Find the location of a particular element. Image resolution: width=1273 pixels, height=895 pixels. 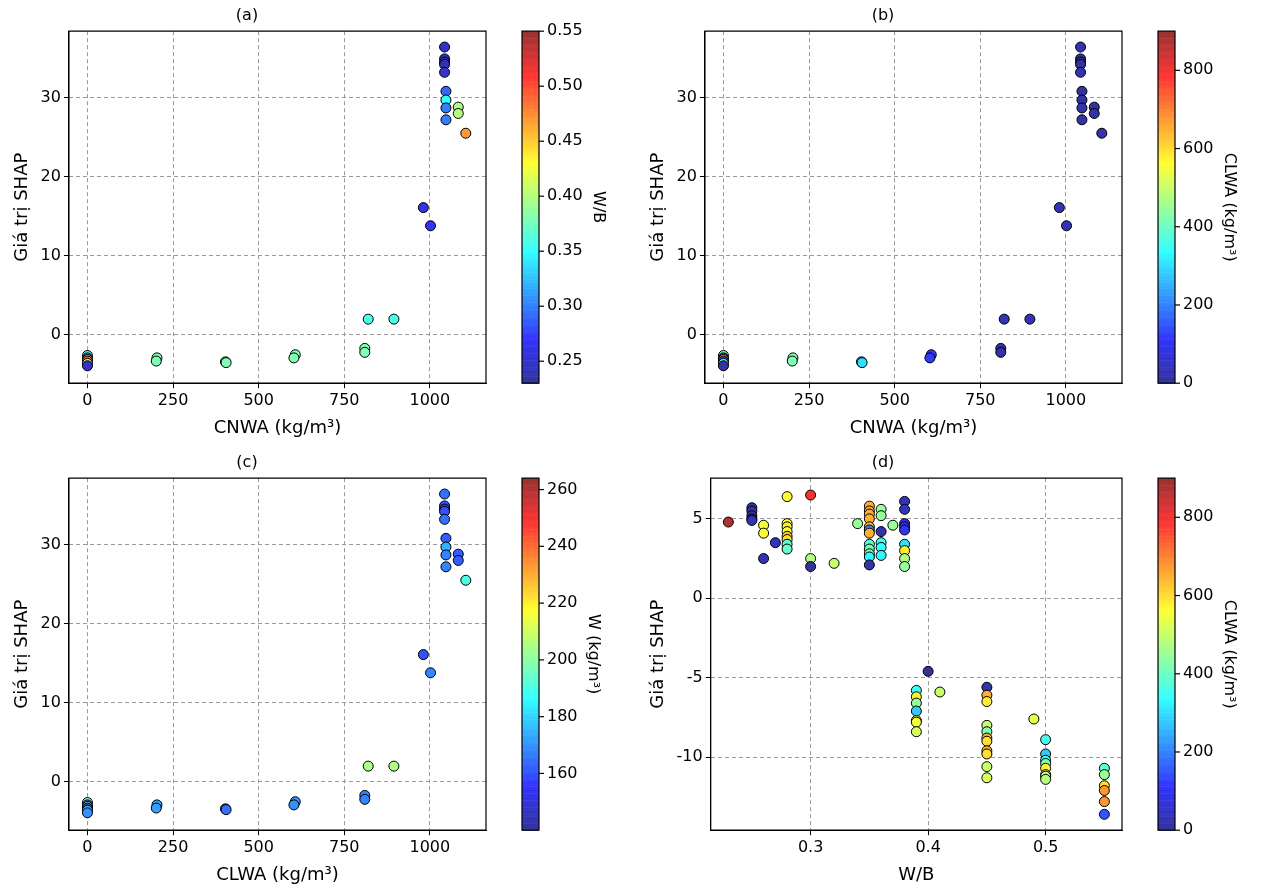

color-bar-label: 180 is located at coordinates (562, 715).